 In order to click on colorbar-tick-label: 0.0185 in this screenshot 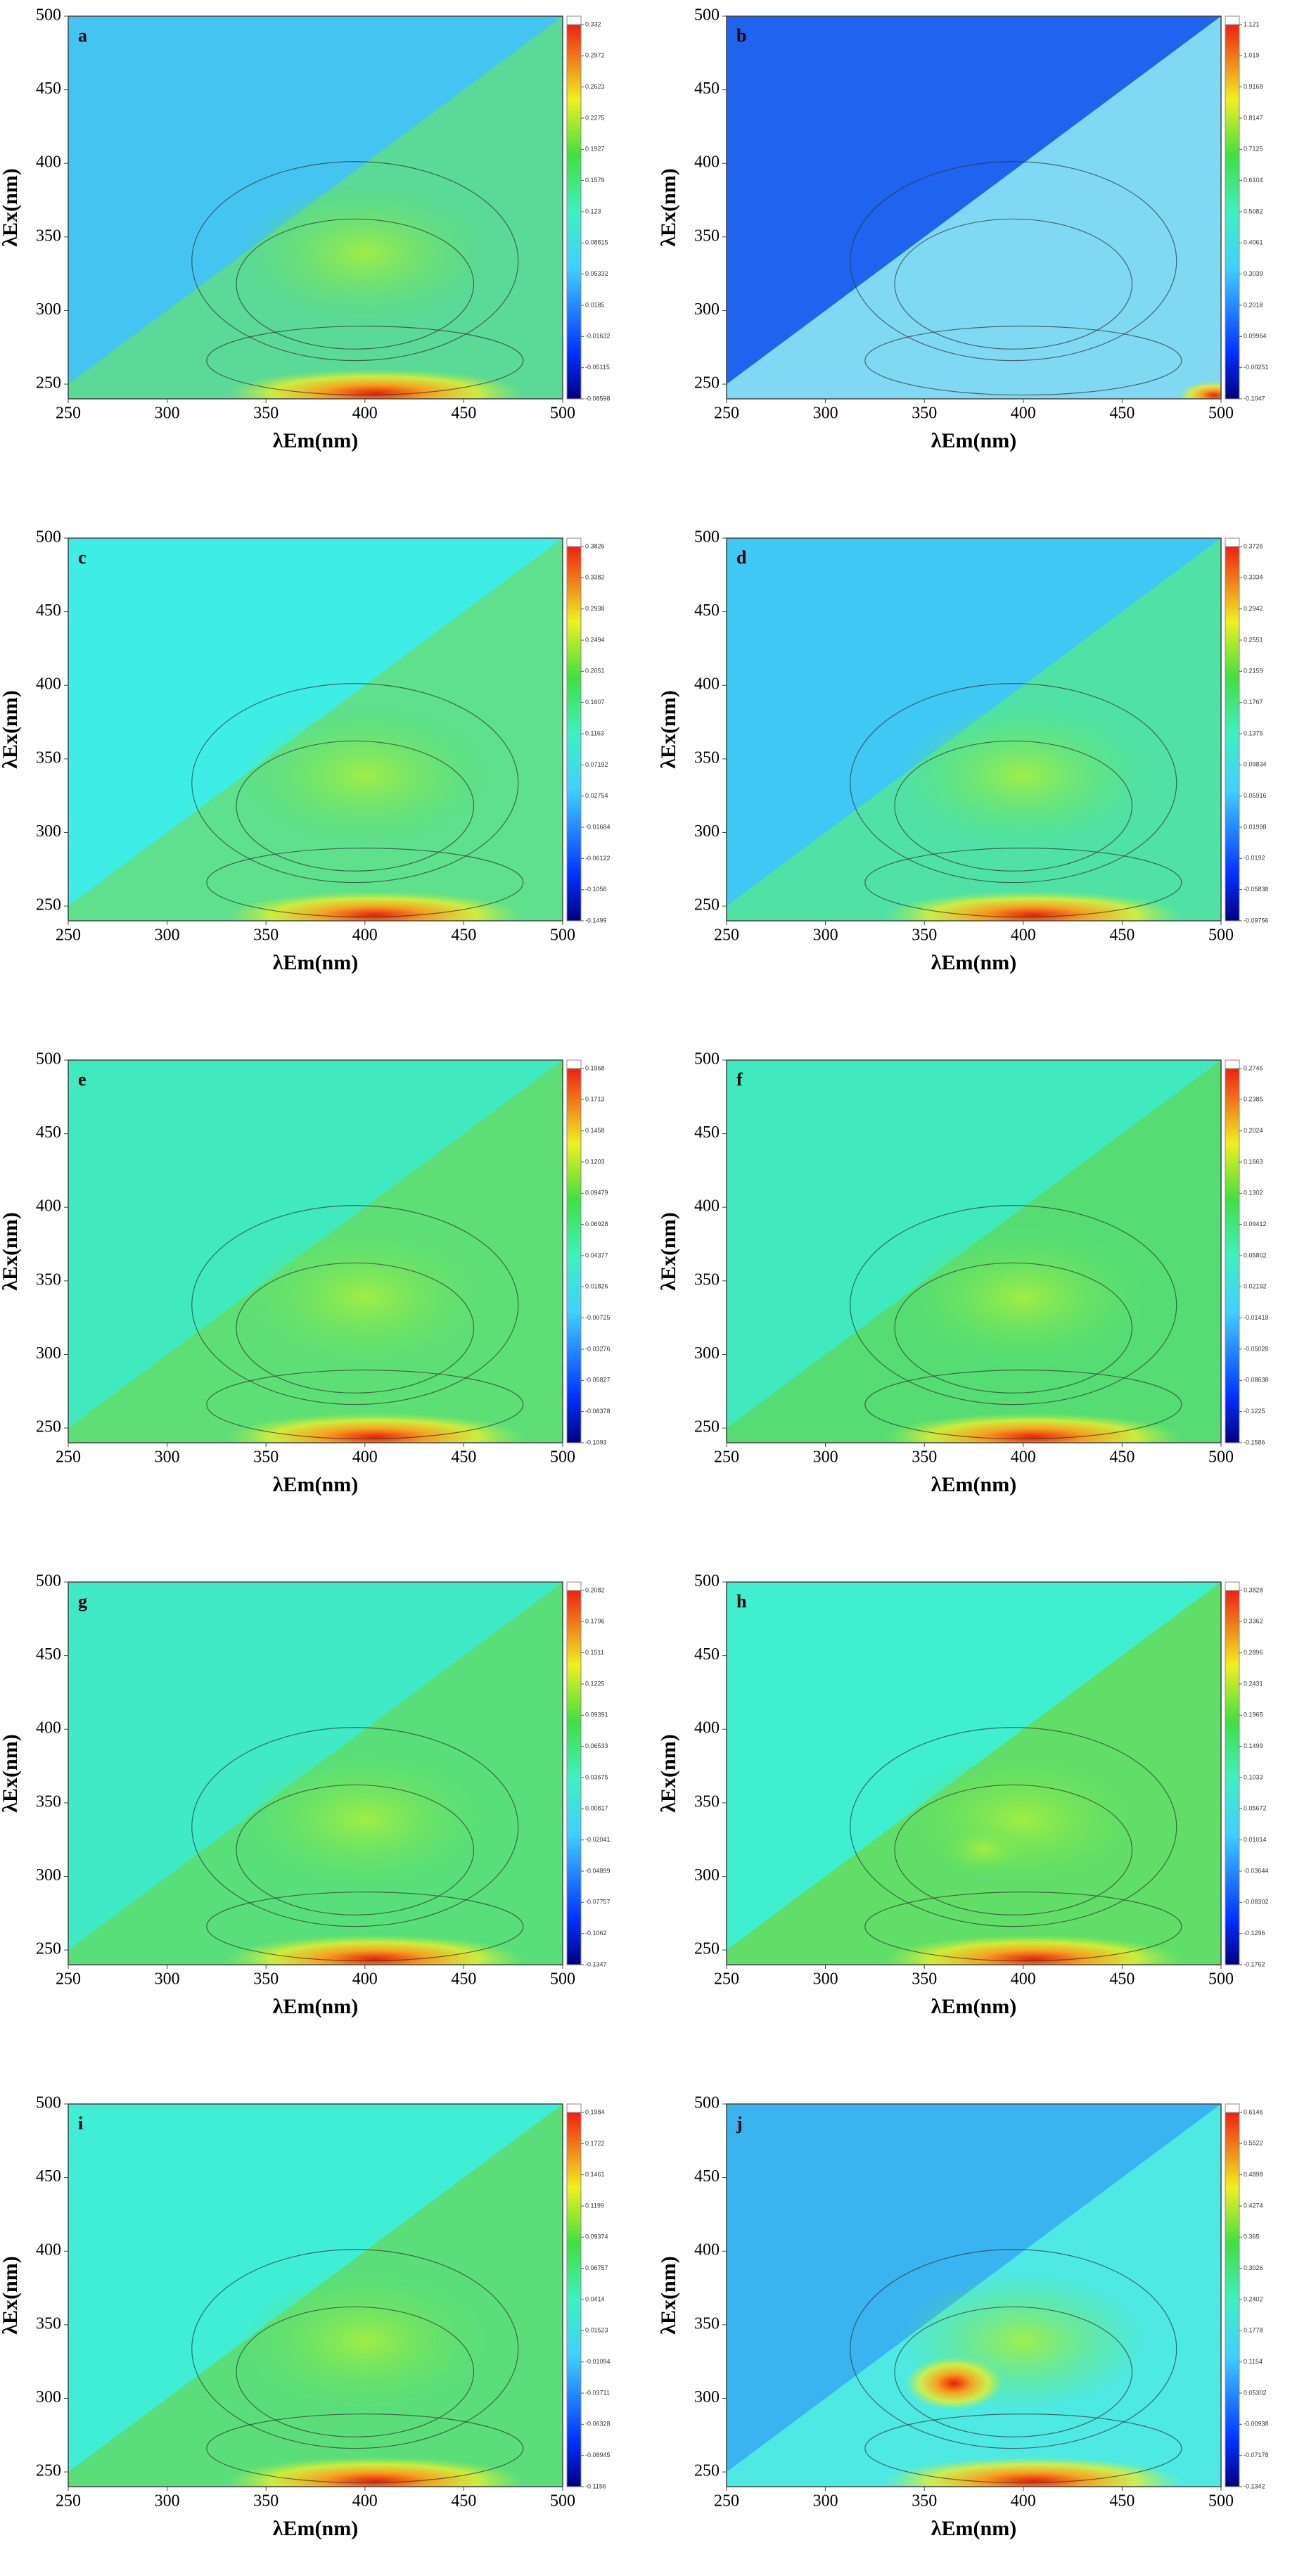, I will do `click(595, 304)`.